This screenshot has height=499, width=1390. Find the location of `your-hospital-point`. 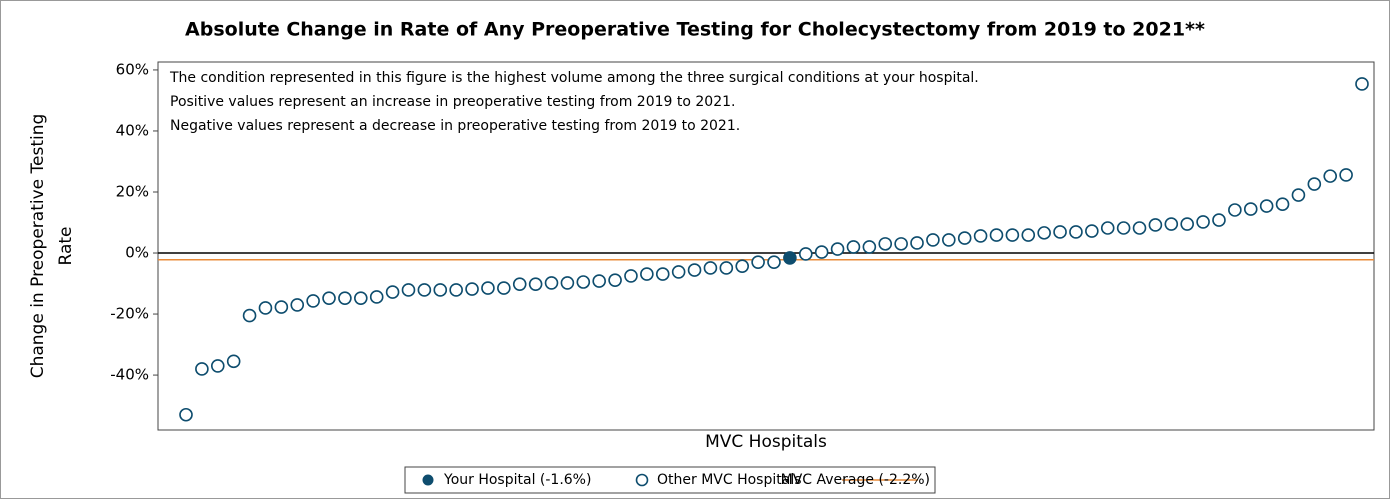

your-hospital-point is located at coordinates (790, 258).